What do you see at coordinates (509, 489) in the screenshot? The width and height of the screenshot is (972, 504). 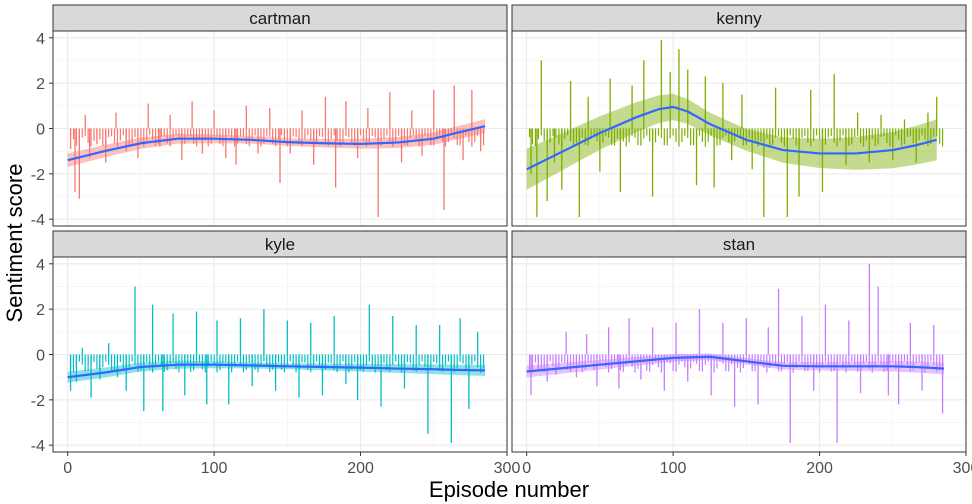 I see `x-axis-title: Episode number` at bounding box center [509, 489].